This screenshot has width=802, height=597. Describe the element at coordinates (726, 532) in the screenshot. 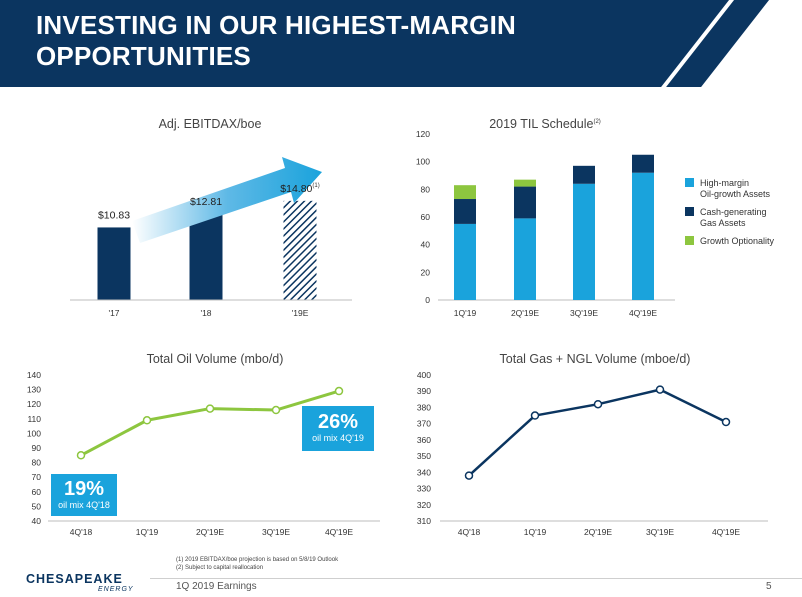

I see `gas-x-tick: 4Q'19E` at that location.